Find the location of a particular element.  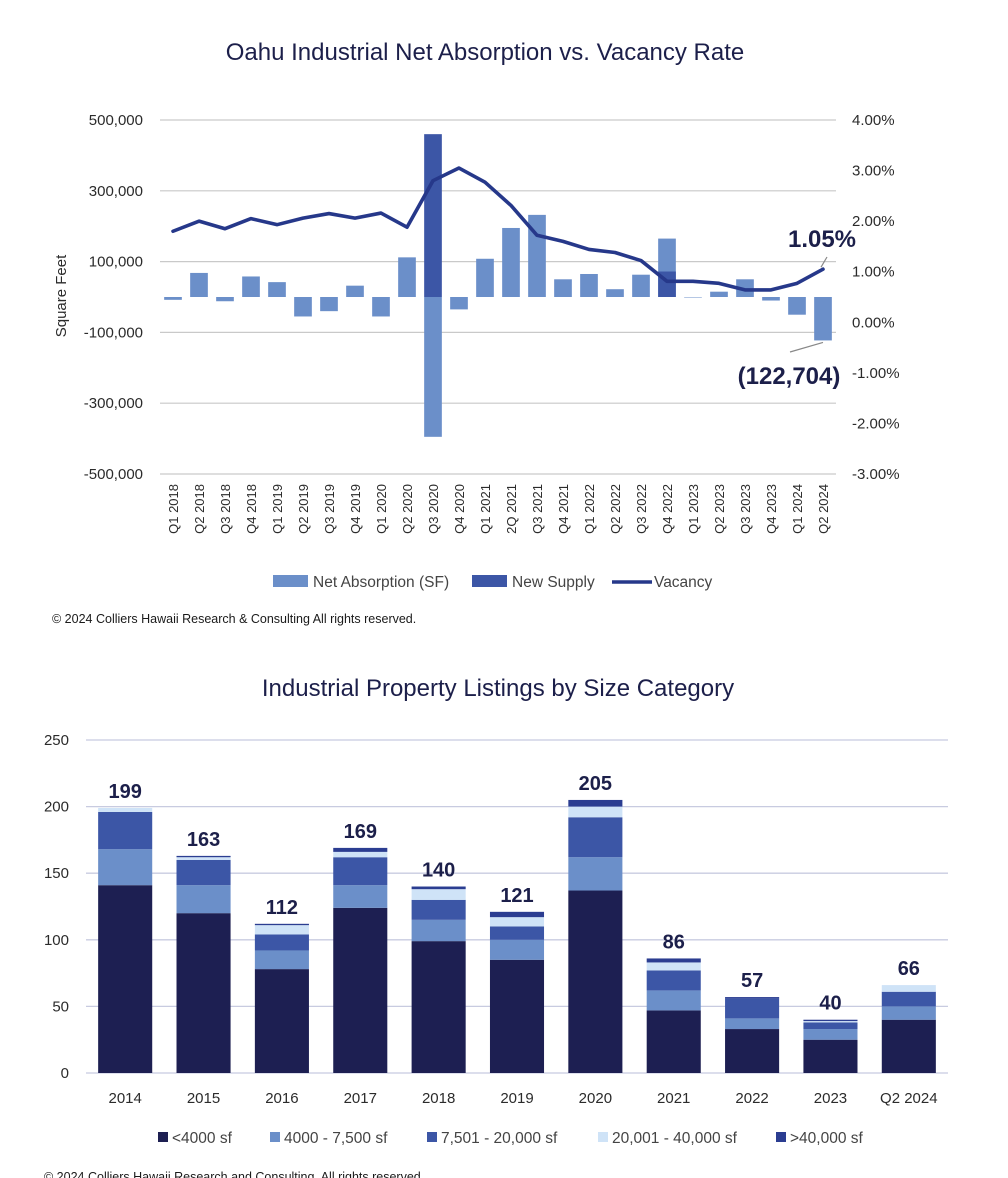

x-tick-label: 2019 is located at coordinates (516, 1098).